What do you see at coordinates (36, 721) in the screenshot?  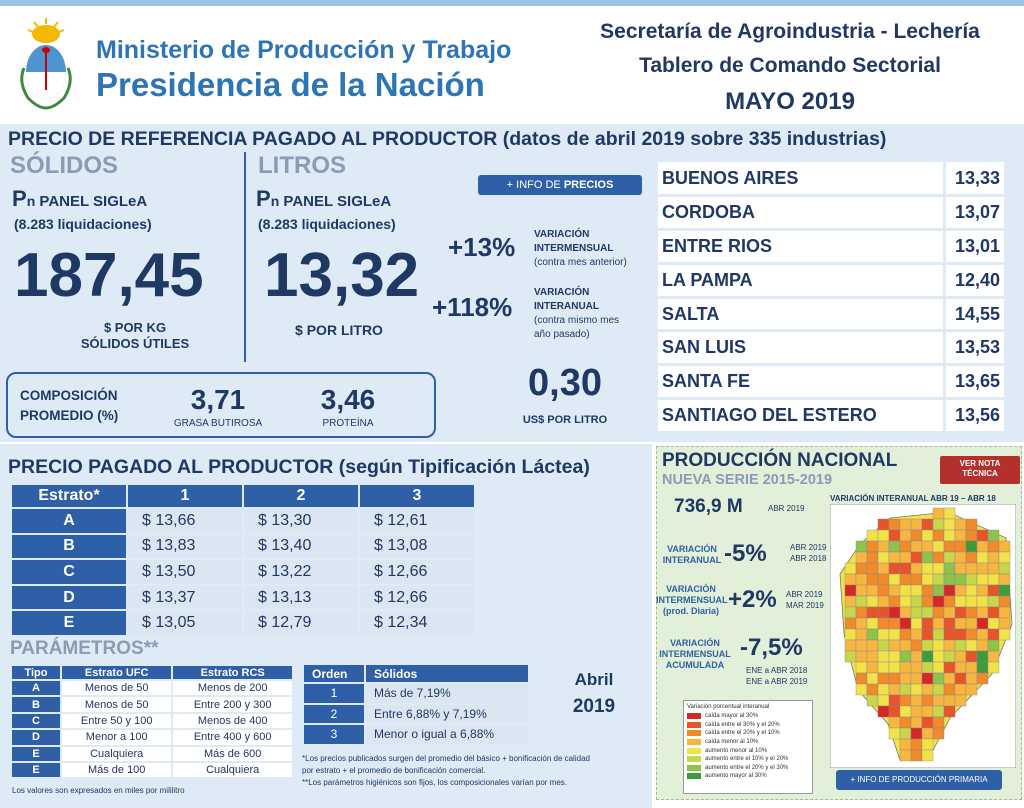 I see `parametros-cell: C` at bounding box center [36, 721].